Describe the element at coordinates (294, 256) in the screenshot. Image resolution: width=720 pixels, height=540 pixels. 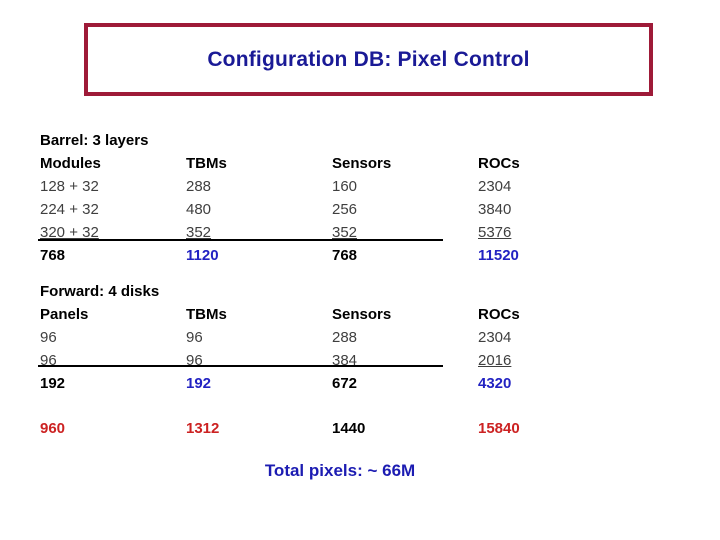
I see `barrel-totals-row: 768 1120 768 11520` at that location.